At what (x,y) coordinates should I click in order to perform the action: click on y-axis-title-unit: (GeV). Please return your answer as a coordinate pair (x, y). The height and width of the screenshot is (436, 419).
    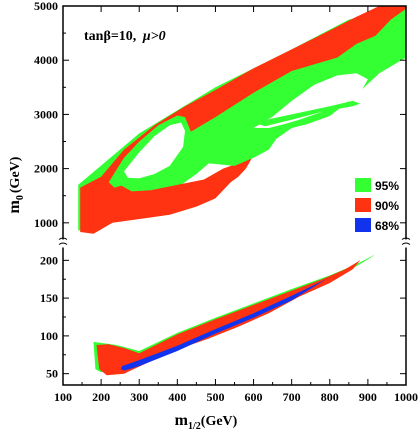
    Looking at the image, I should click on (15, 174).